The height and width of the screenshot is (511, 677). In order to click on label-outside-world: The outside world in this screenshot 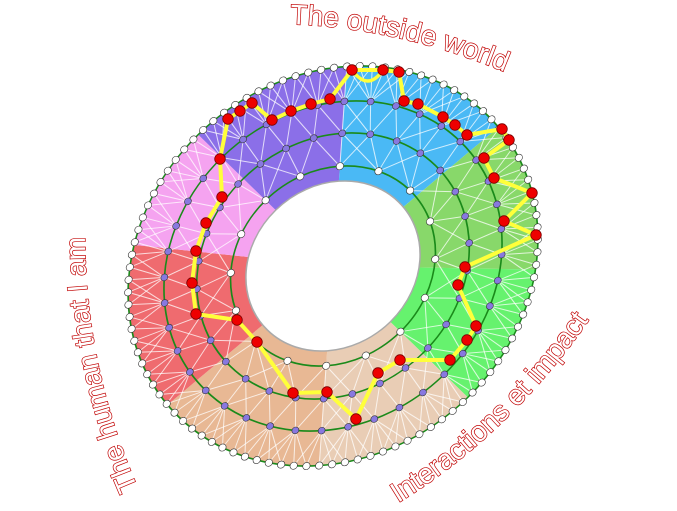, I will do `click(402, 38)`.